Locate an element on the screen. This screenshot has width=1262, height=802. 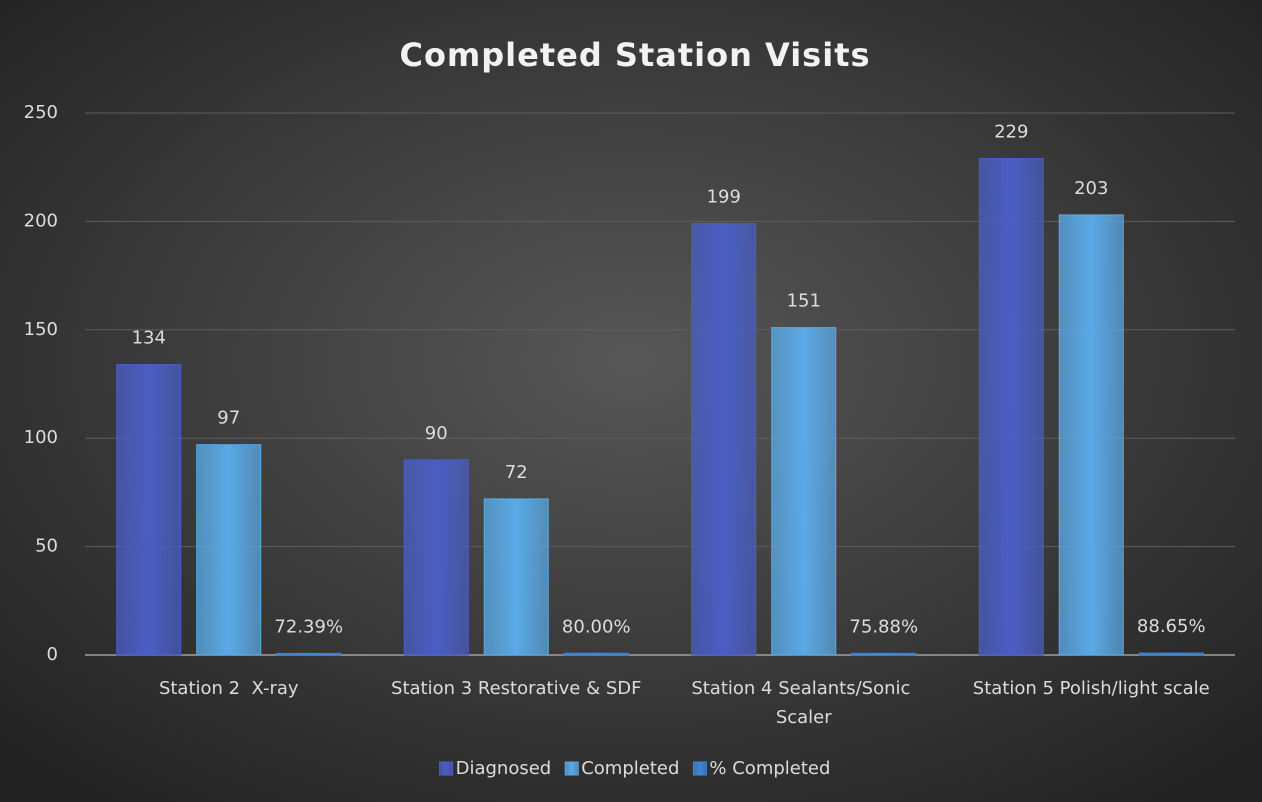
data-label: 88.65% is located at coordinates (1171, 626).